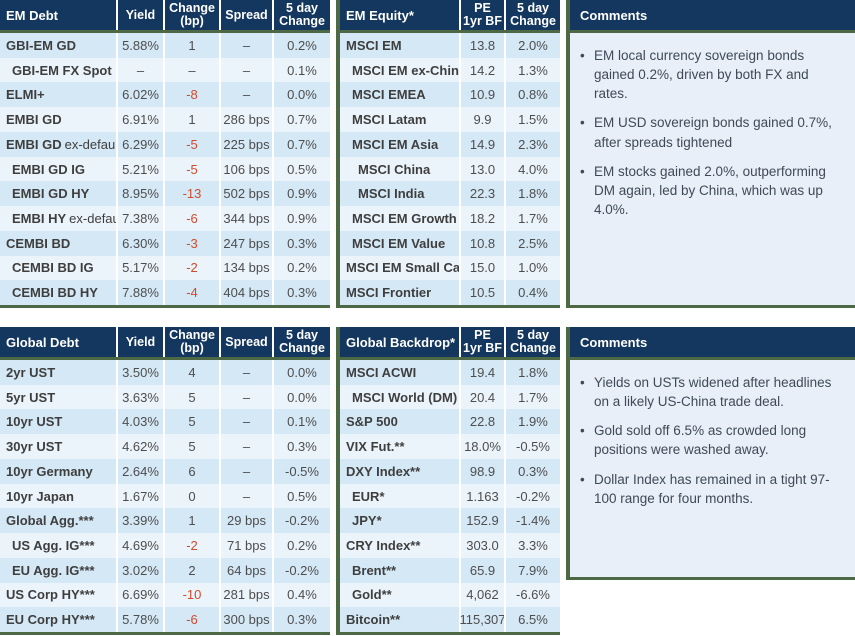 The height and width of the screenshot is (636, 855). Describe the element at coordinates (450, 95) in the screenshot. I see `table-row: MSCI EMEA 10.9 0.8%` at that location.